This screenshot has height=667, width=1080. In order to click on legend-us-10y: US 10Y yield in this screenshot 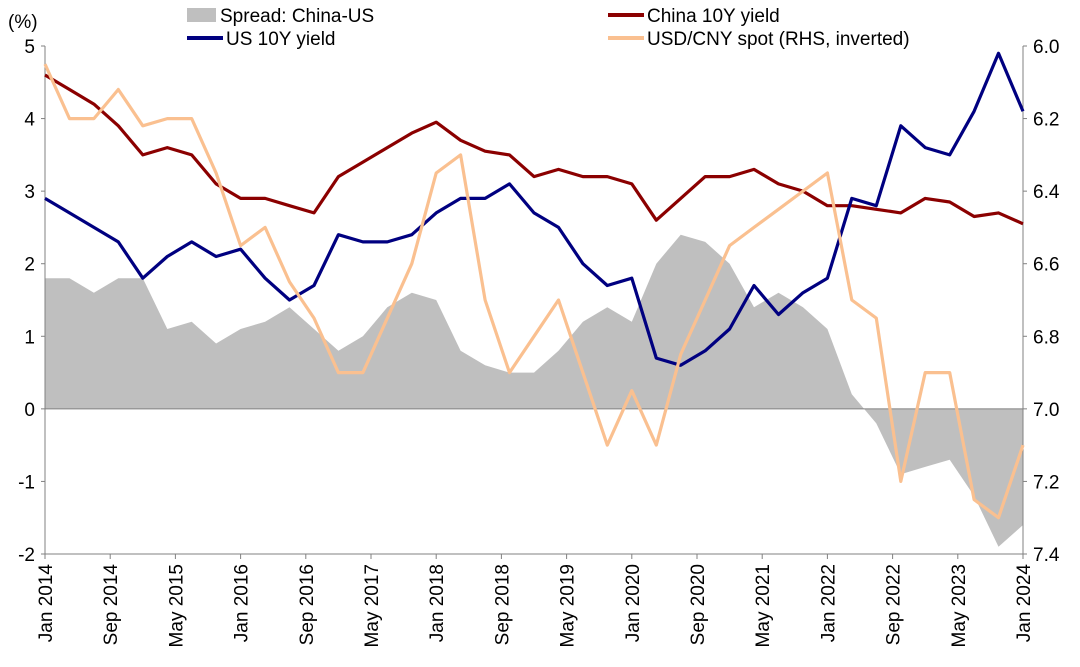, I will do `click(261, 39)`.